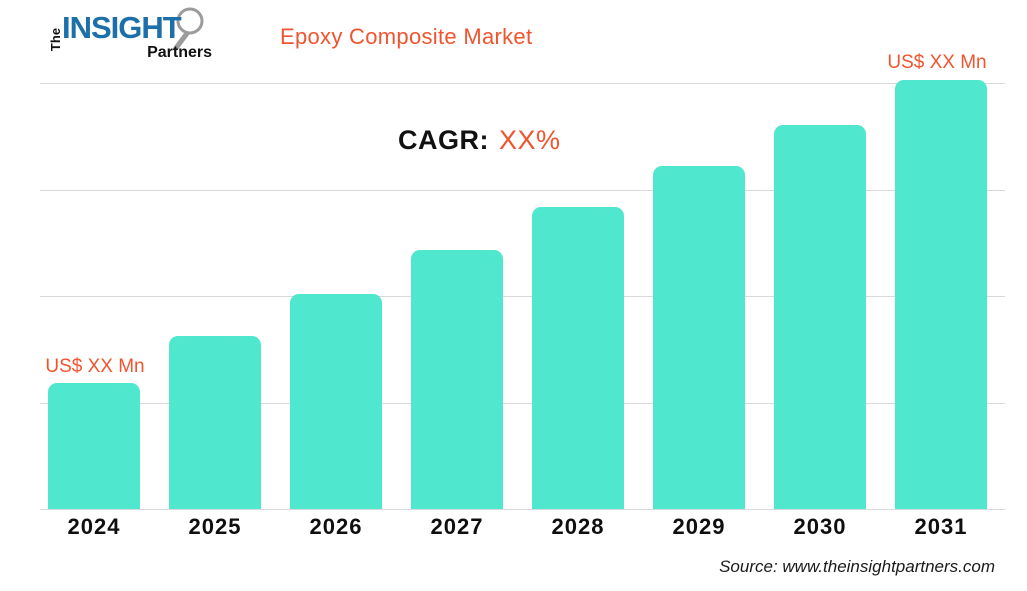  Describe the element at coordinates (95, 366) in the screenshot. I see `first-bar-value-label: US$ XX Mn` at that location.